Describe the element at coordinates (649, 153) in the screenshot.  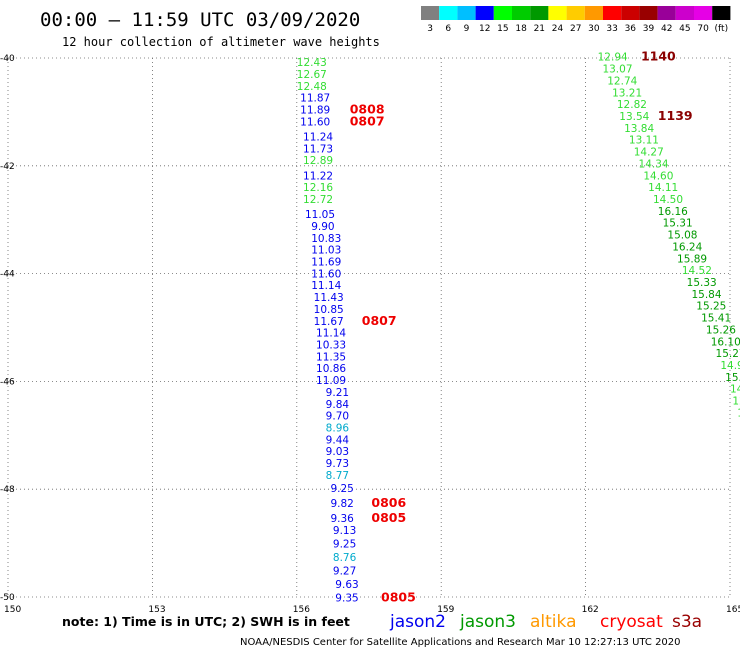
I see `swh-value-label: 14.27` at that location.